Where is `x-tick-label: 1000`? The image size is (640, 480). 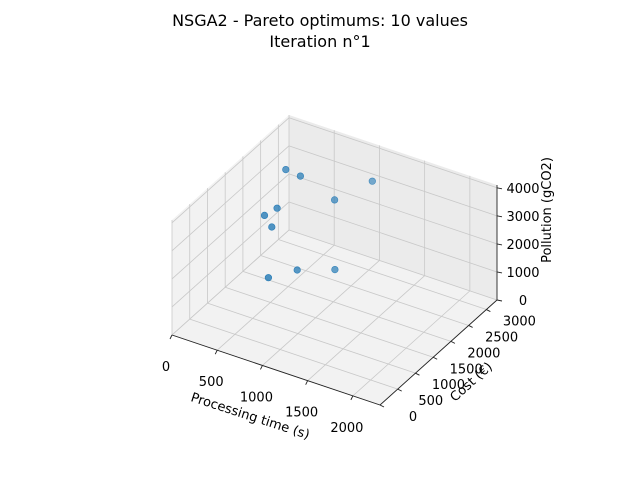 x-tick-label: 1000 is located at coordinates (256, 397).